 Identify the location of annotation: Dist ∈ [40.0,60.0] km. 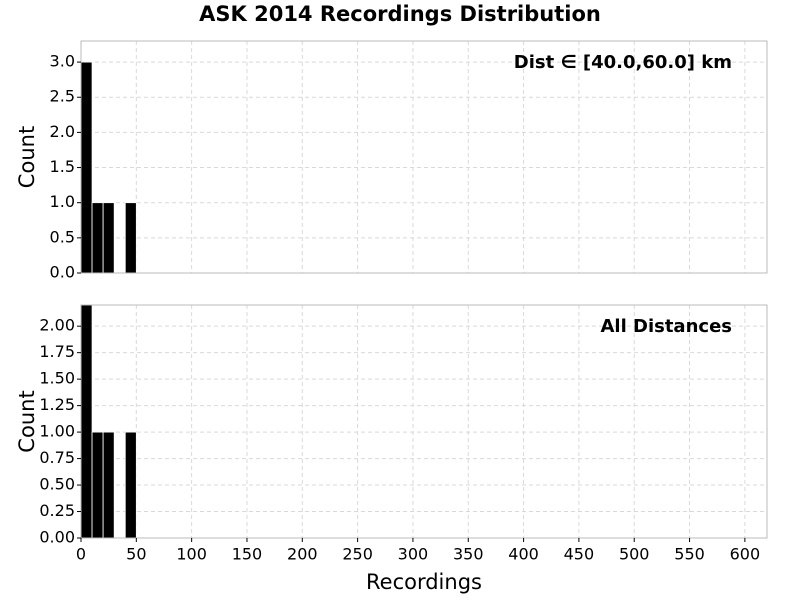
(623, 62).